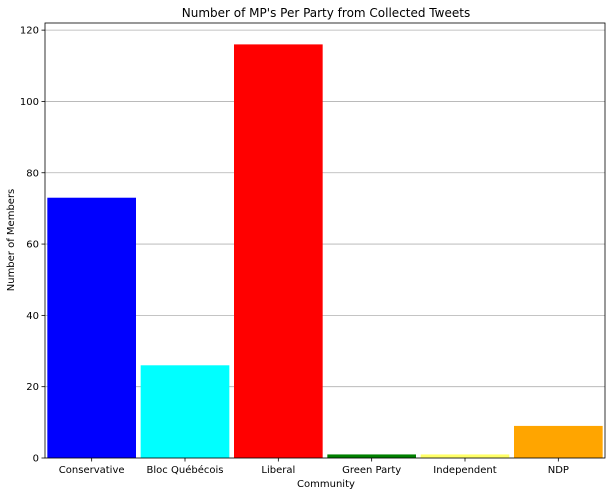  Describe the element at coordinates (464, 470) in the screenshot. I see `x-tick-label-independent: Independent` at that location.